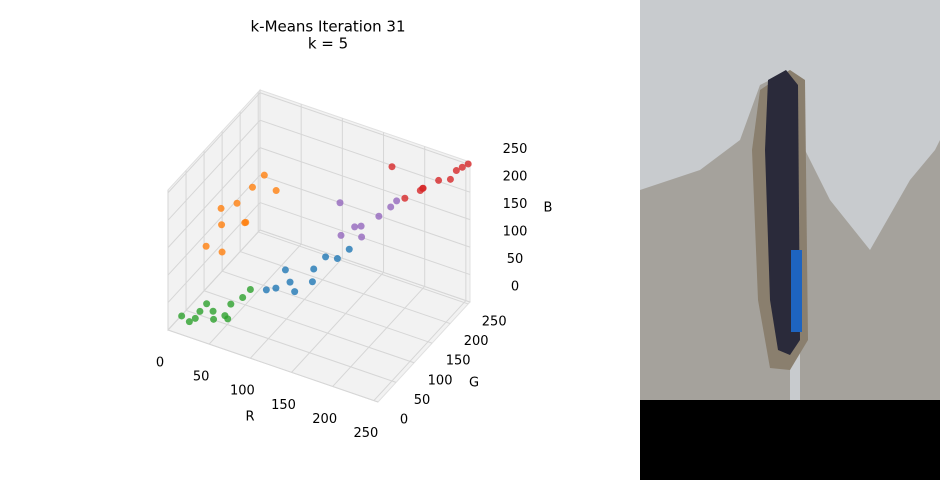 The width and height of the screenshot is (940, 480). I want to click on image-region-black, so click(790, 440).